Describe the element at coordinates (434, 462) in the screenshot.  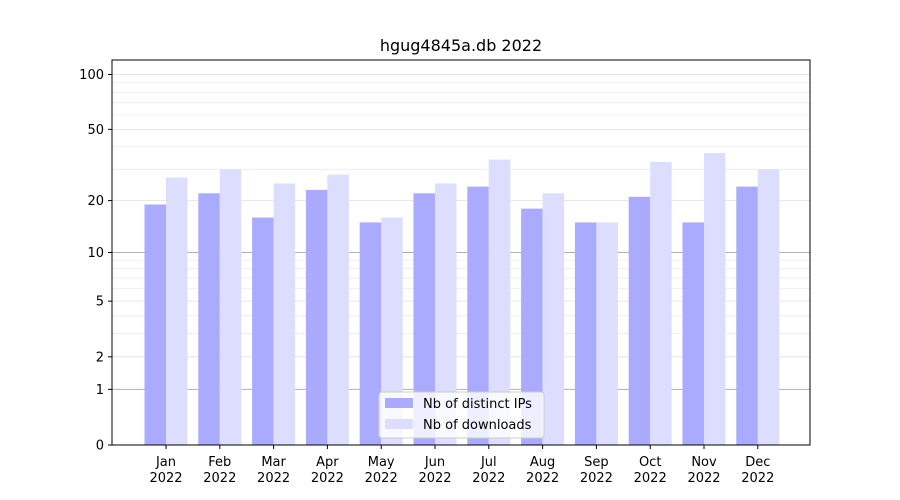
I see `x-tick-label-month: Jun` at that location.